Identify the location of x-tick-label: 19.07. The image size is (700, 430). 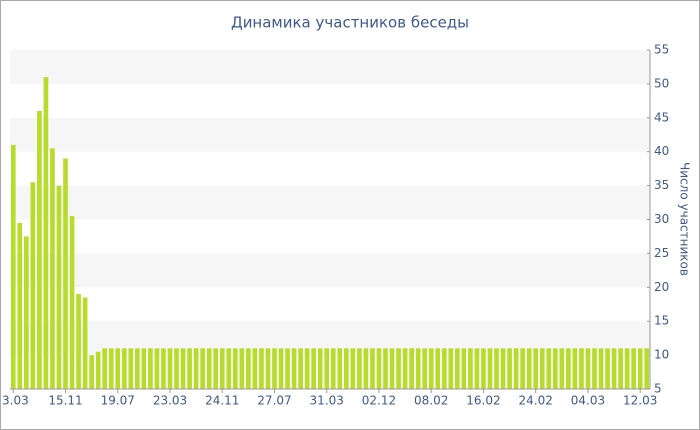
(118, 401).